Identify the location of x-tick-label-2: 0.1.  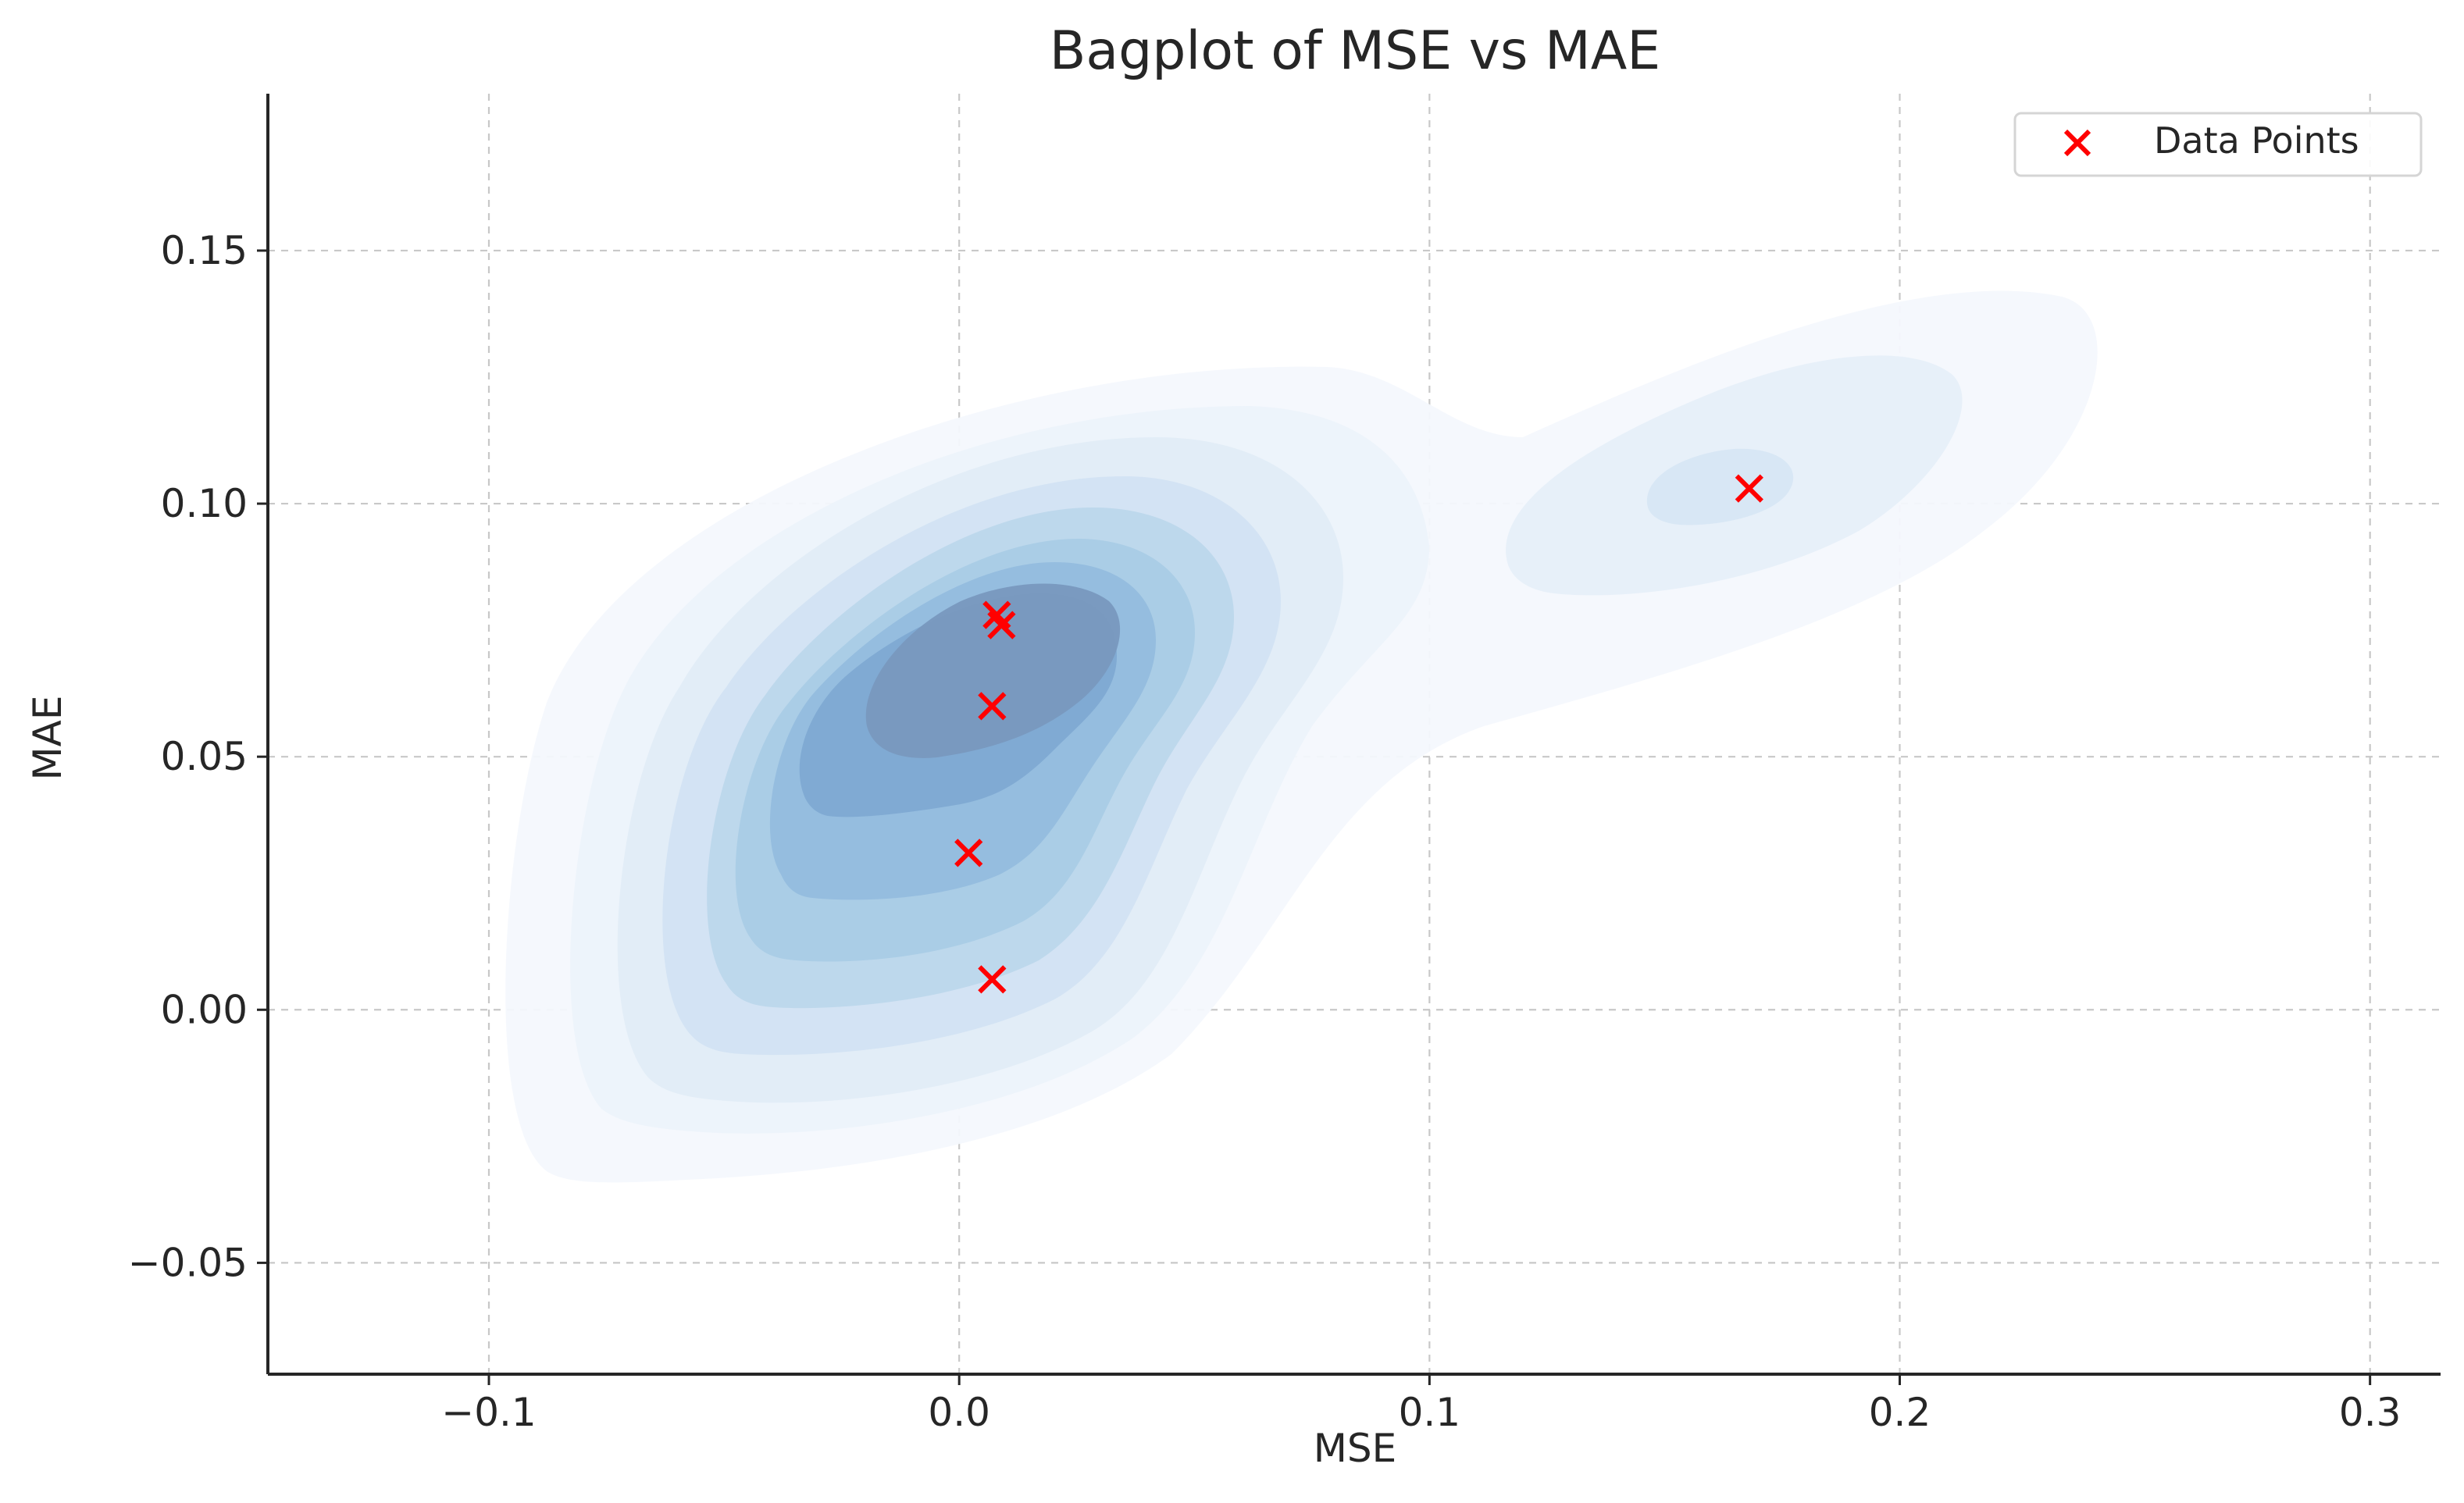
(1430, 1412).